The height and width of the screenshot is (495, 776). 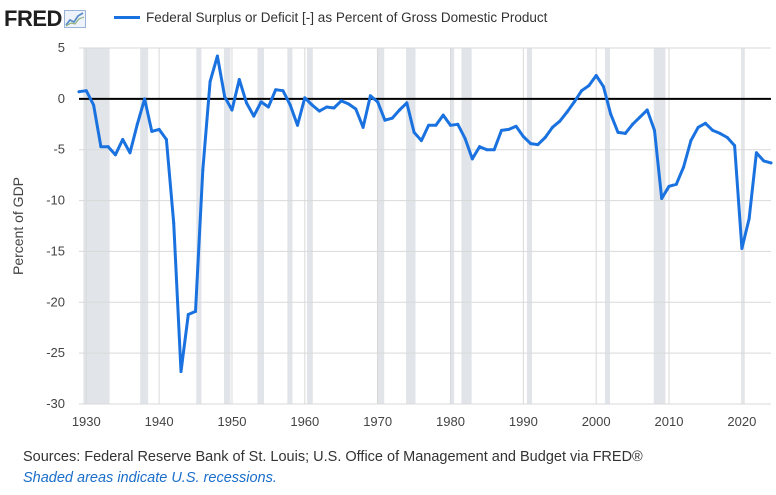 What do you see at coordinates (45, 19) in the screenshot?
I see `fred-logo: FRED` at bounding box center [45, 19].